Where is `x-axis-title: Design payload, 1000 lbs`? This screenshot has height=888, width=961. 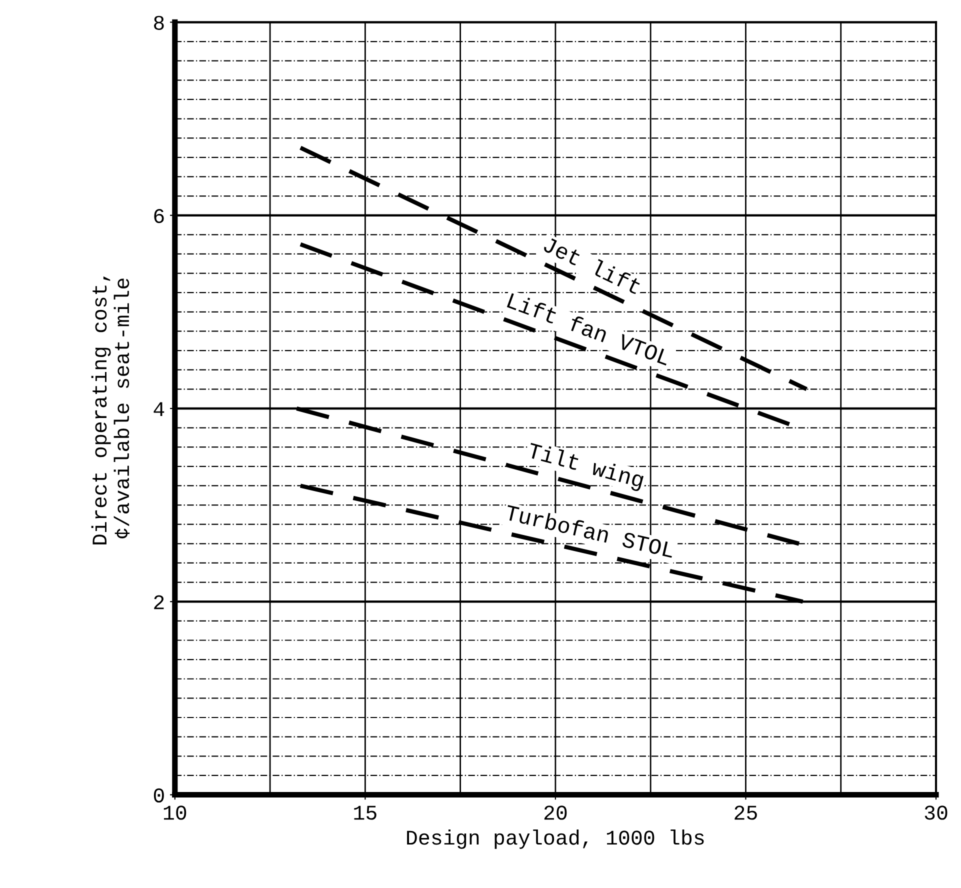
x-axis-title: Design payload, 1000 lbs is located at coordinates (555, 839).